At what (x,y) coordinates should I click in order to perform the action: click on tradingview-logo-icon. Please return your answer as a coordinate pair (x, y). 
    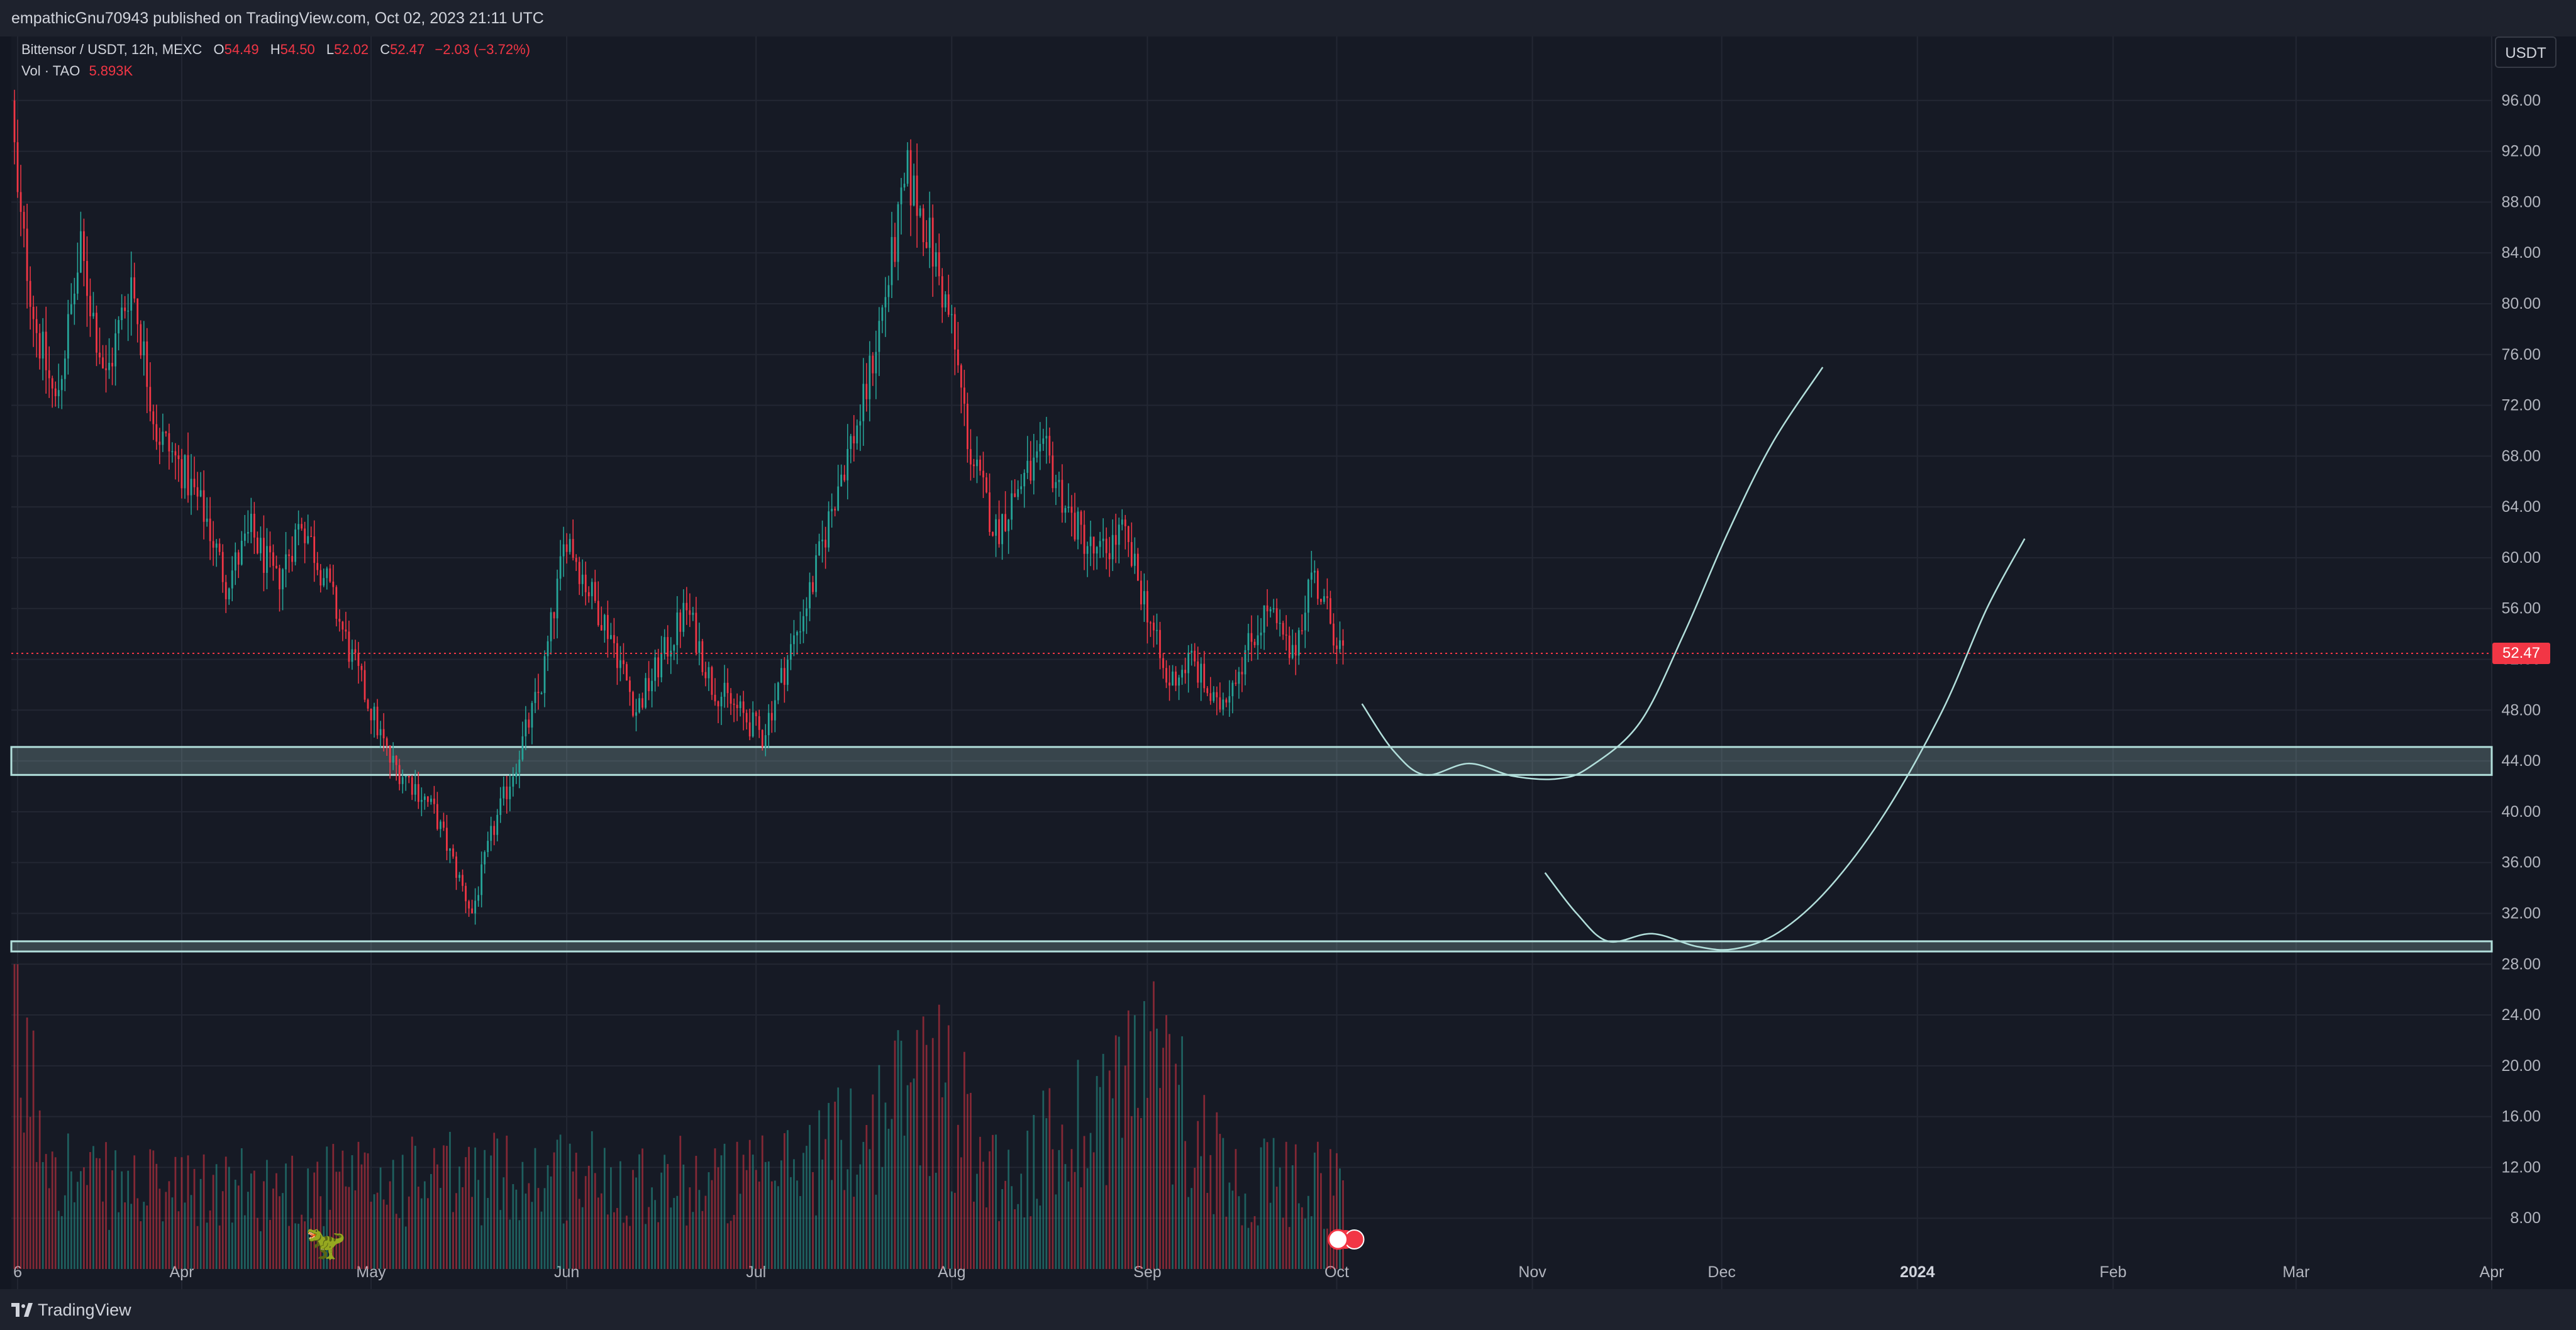
    Looking at the image, I should click on (22, 1310).